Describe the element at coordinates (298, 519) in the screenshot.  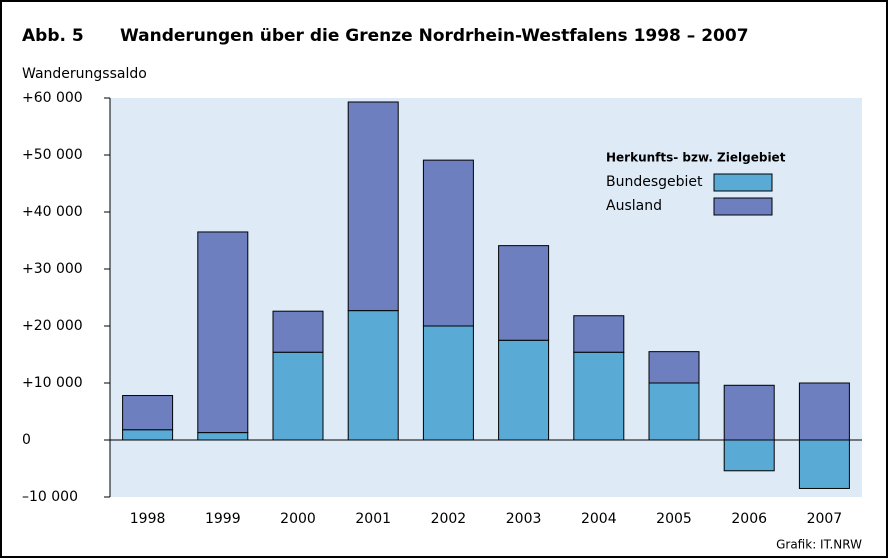
I see `x-tick-label: 2000` at that location.